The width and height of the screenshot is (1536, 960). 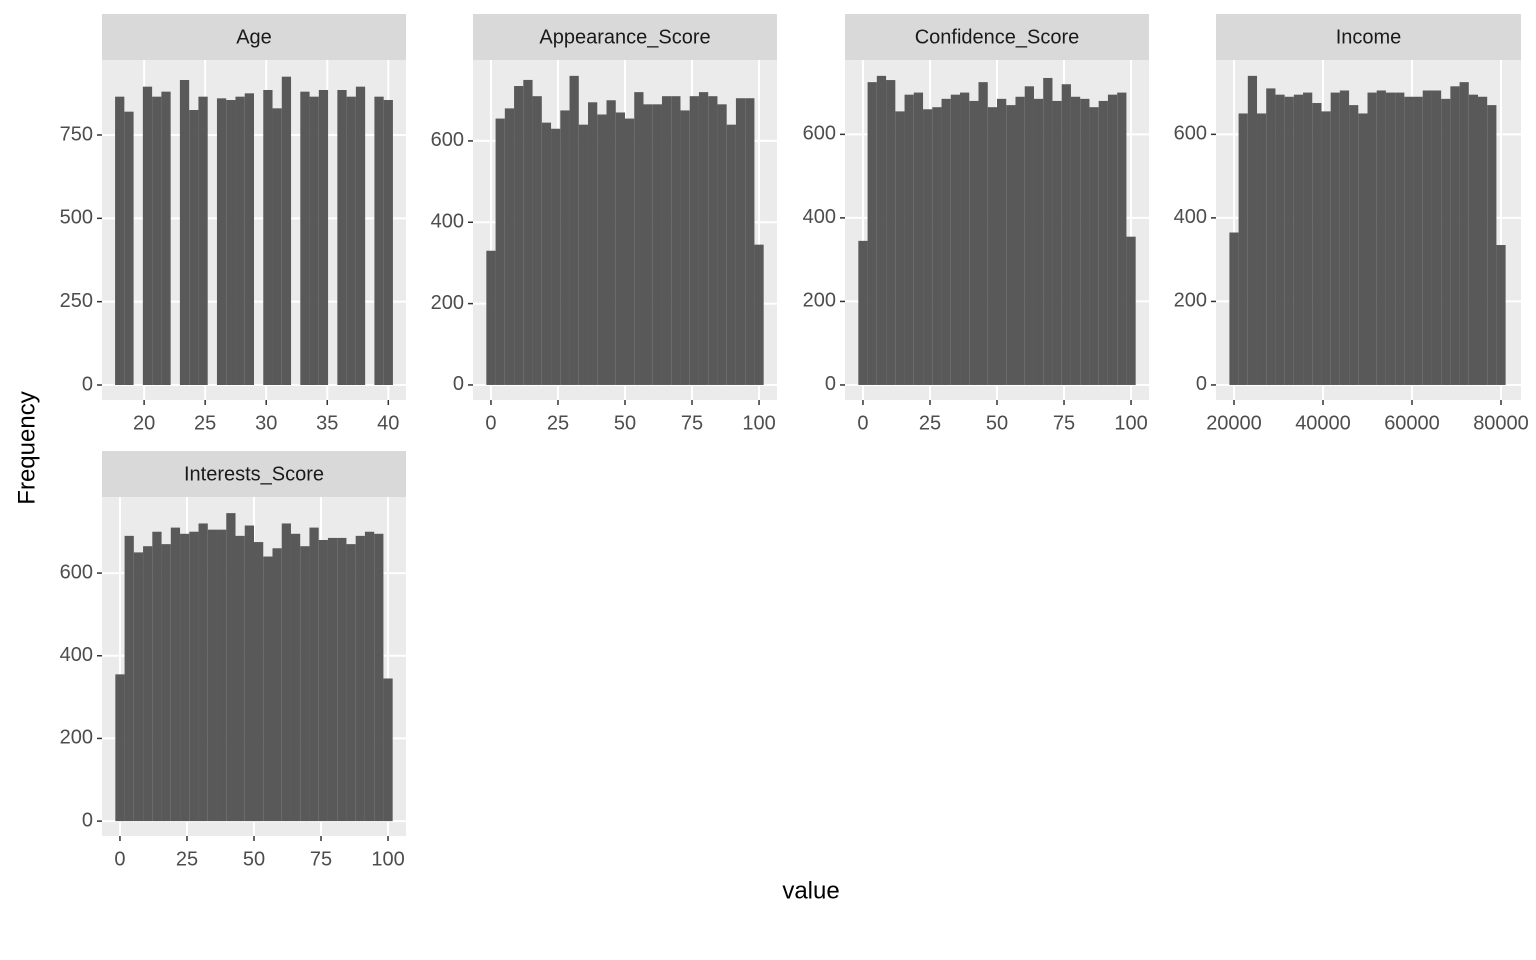 What do you see at coordinates (266, 423) in the screenshot?
I see `x-tick-label: 30` at bounding box center [266, 423].